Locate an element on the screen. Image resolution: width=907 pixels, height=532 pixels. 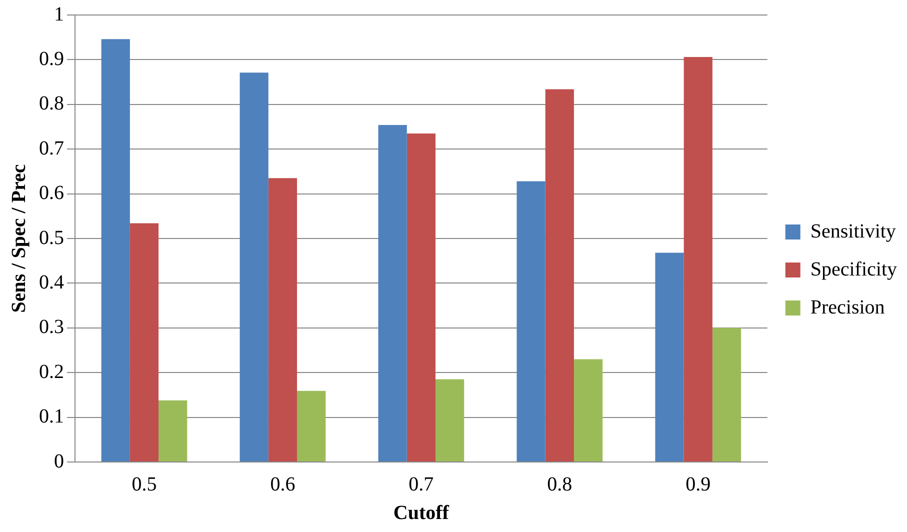
x-tick-label: 0.6 is located at coordinates (283, 484).